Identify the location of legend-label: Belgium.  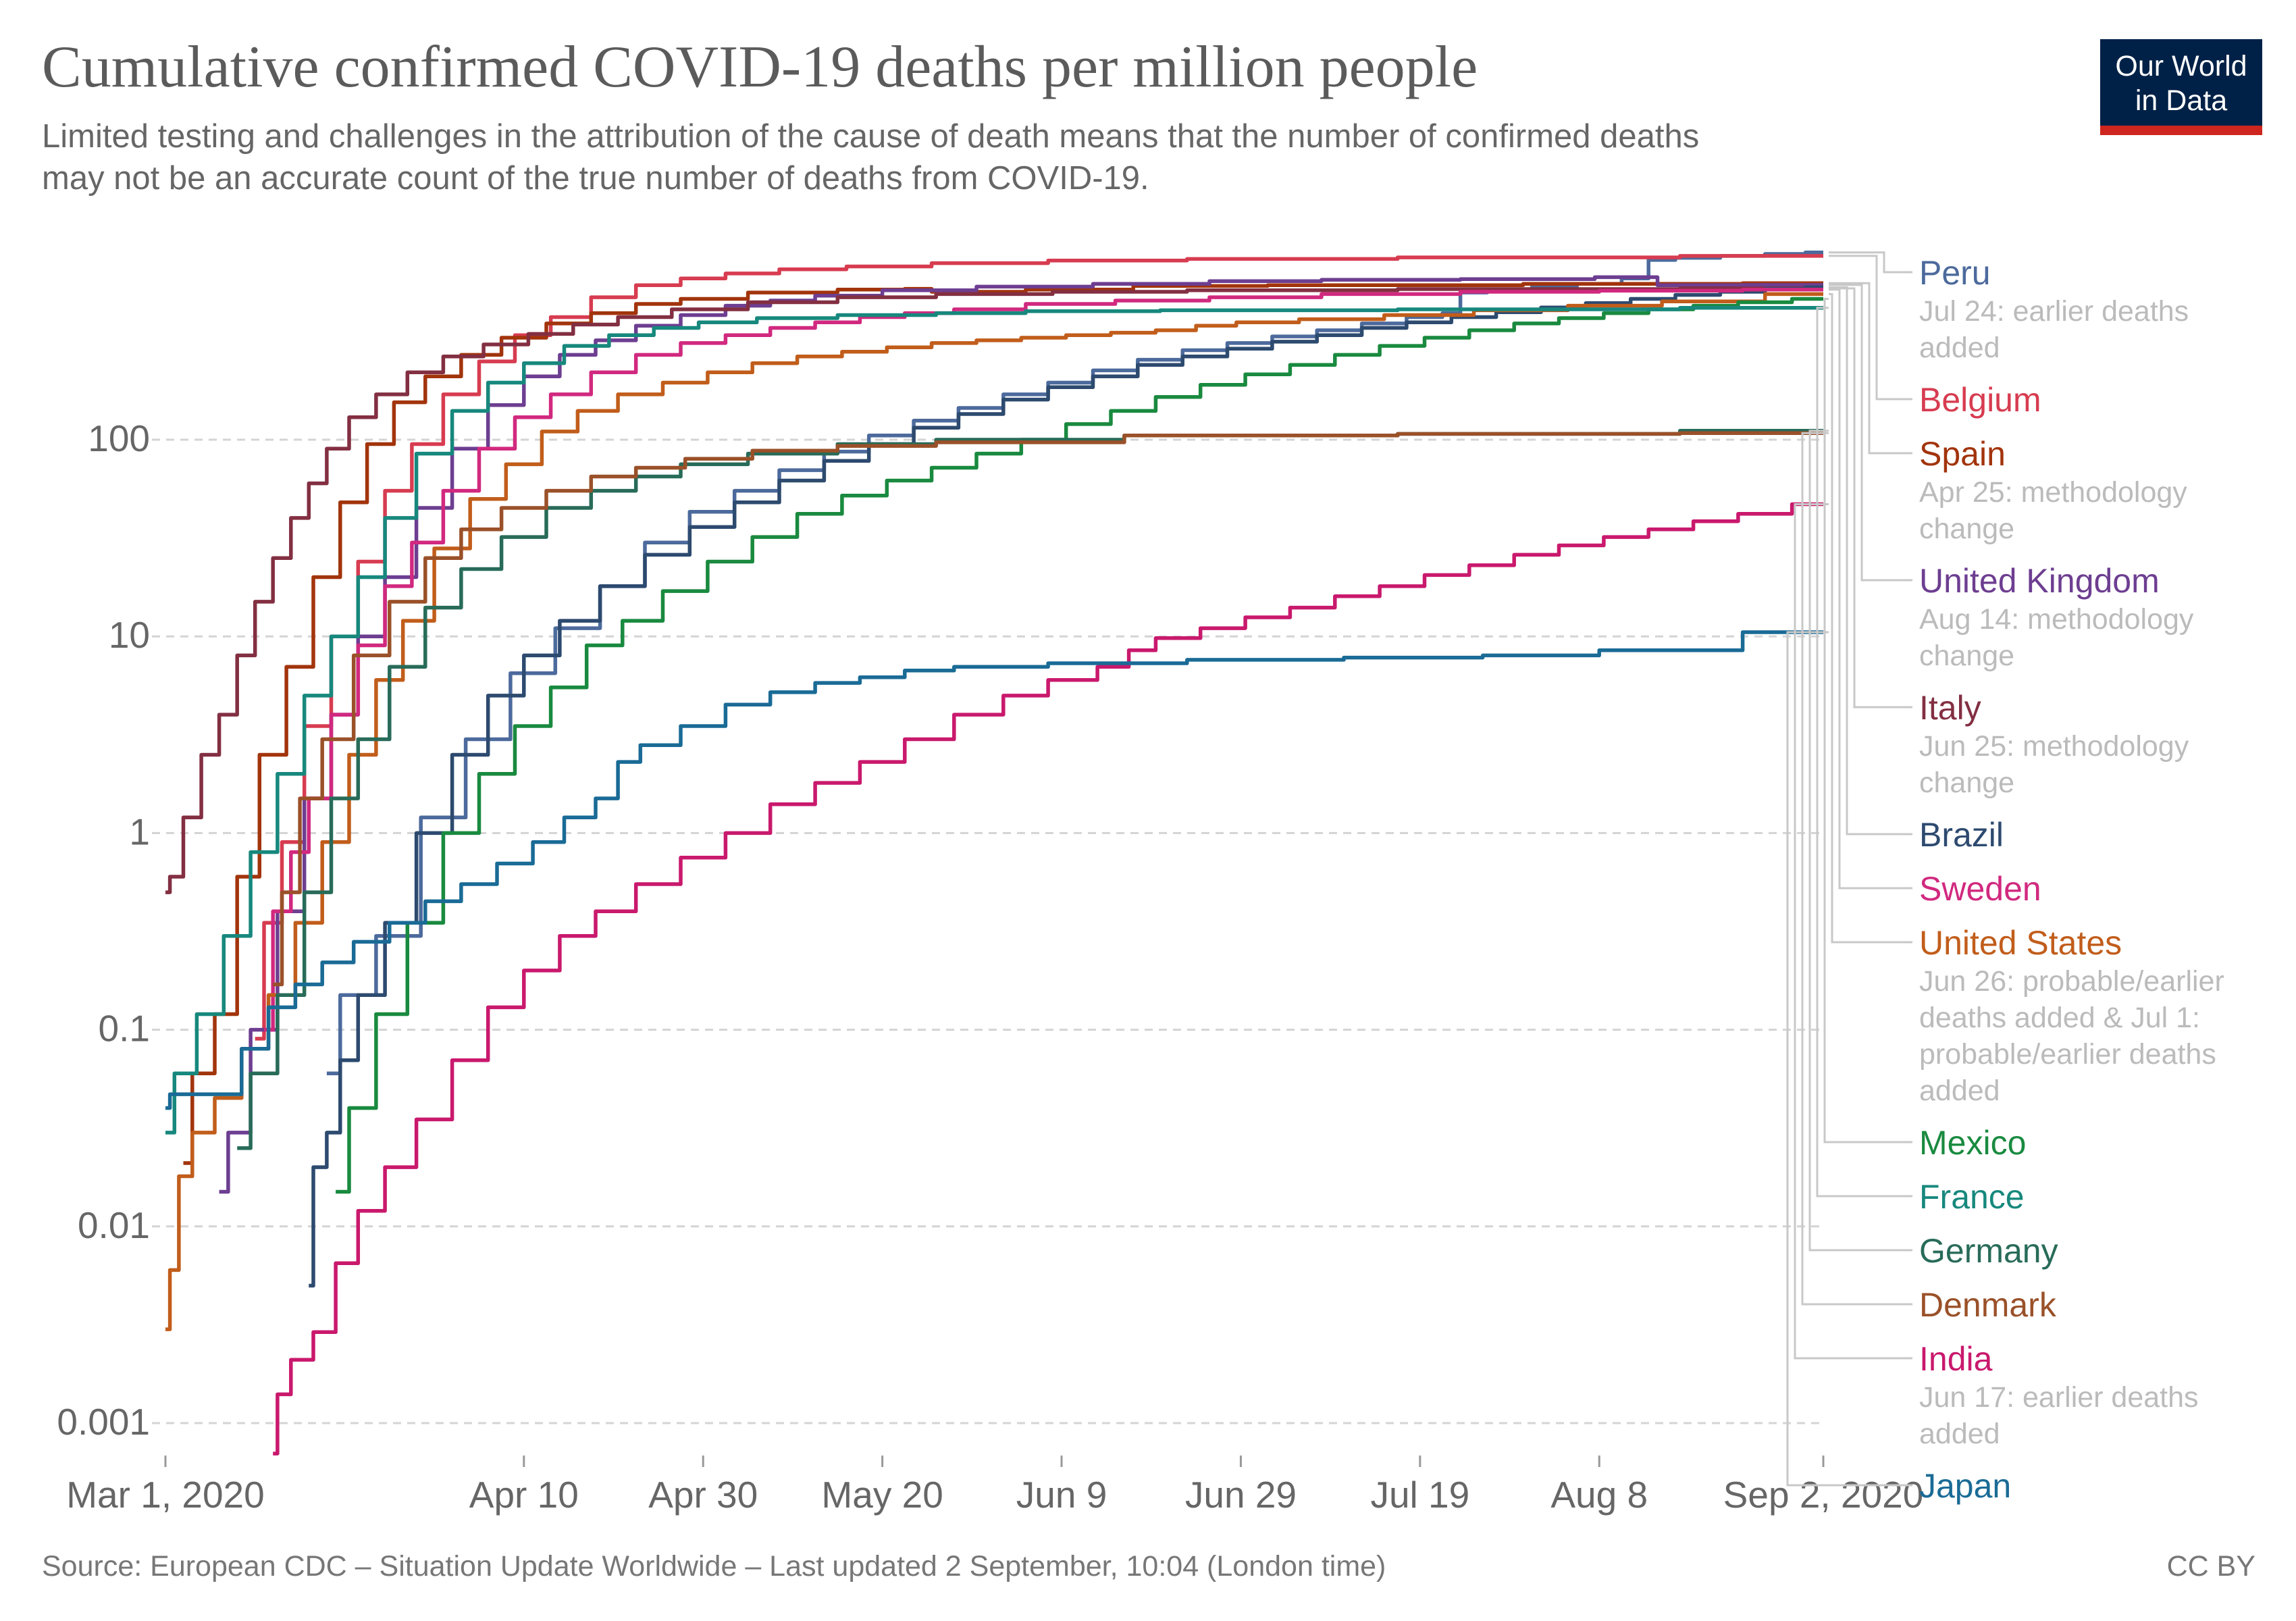
(1980, 400).